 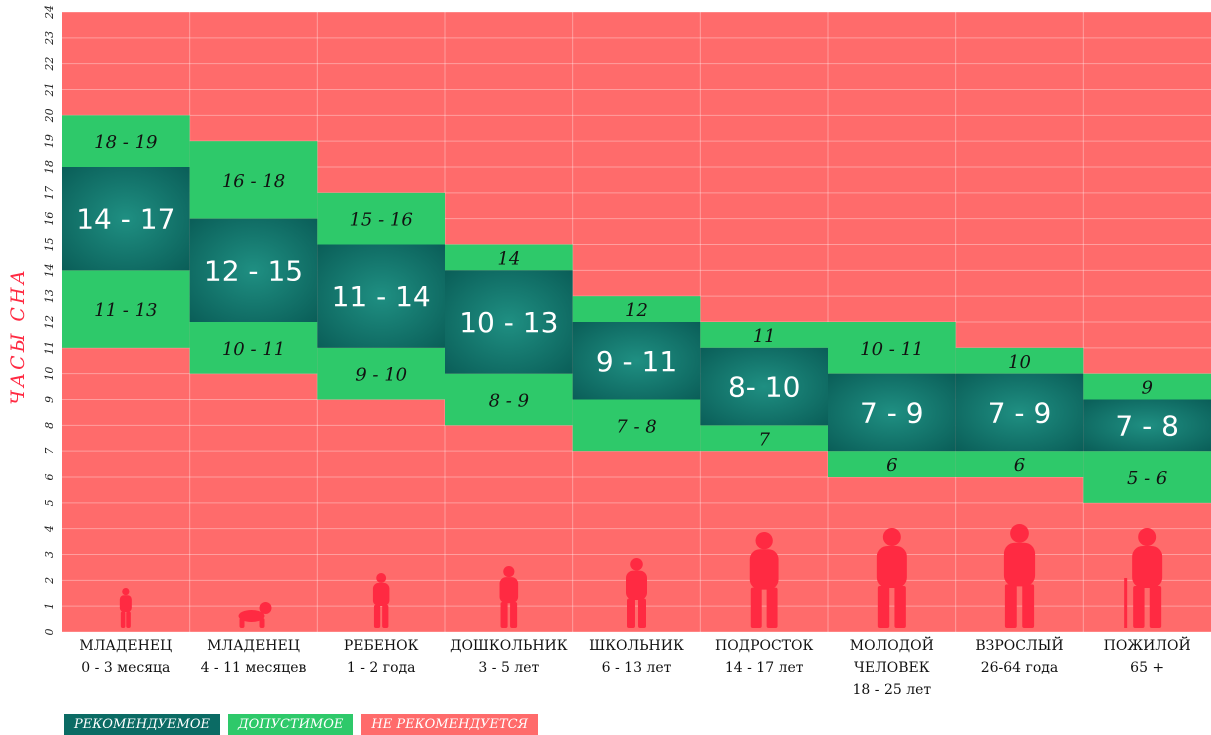 What do you see at coordinates (49, 90) in the screenshot?
I see `y-tick-label: 21` at bounding box center [49, 90].